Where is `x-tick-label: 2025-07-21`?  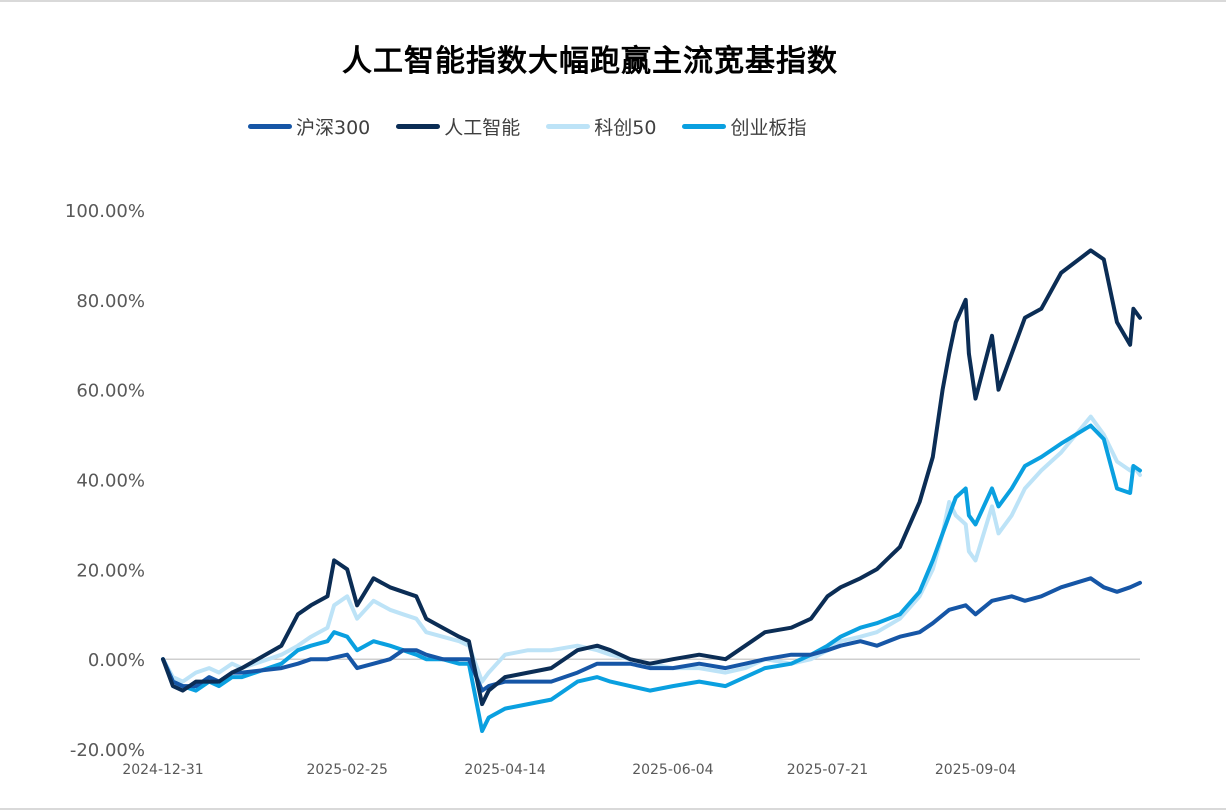 x-tick-label: 2025-07-21 is located at coordinates (827, 770).